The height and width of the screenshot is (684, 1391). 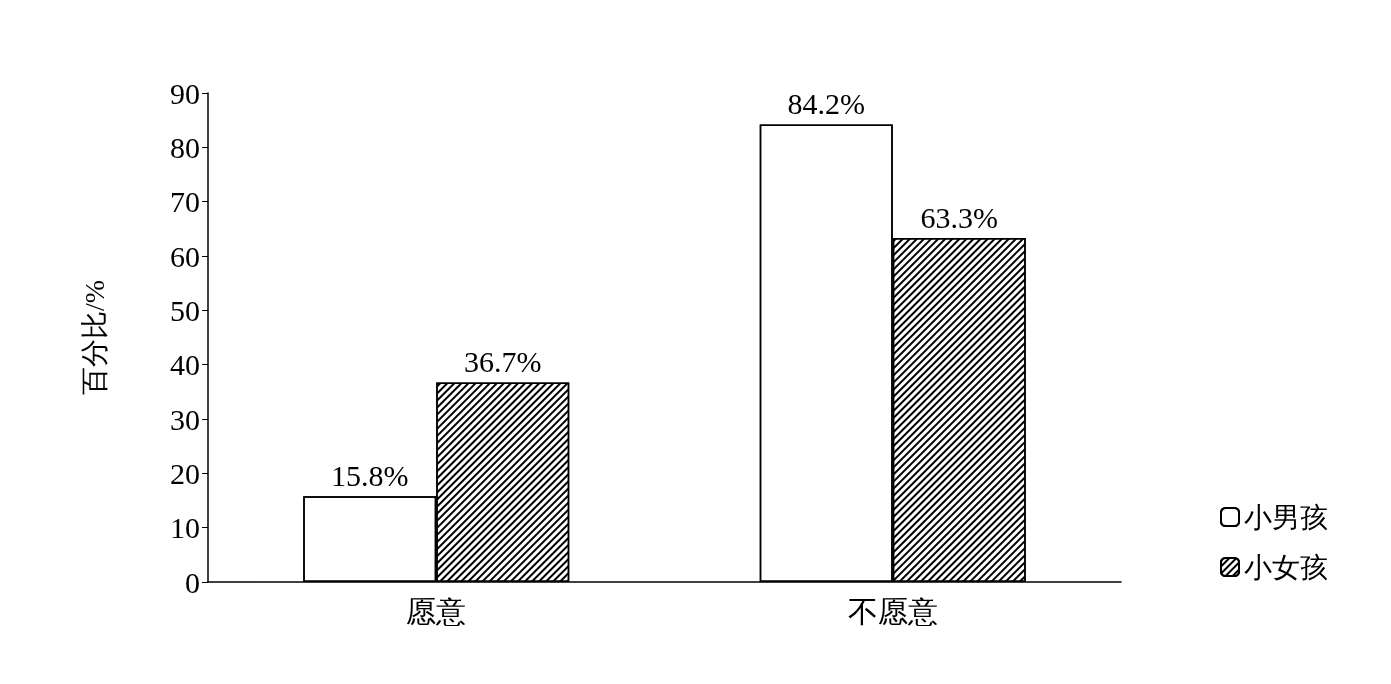 I want to click on y-tick-label: 60, so click(x=185, y=256).